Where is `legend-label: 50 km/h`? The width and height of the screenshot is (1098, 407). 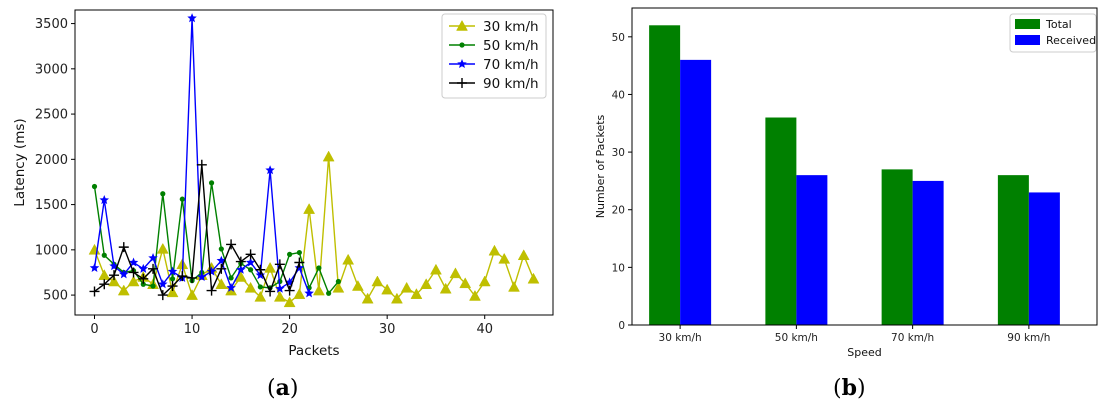 legend-label: 50 km/h is located at coordinates (511, 46).